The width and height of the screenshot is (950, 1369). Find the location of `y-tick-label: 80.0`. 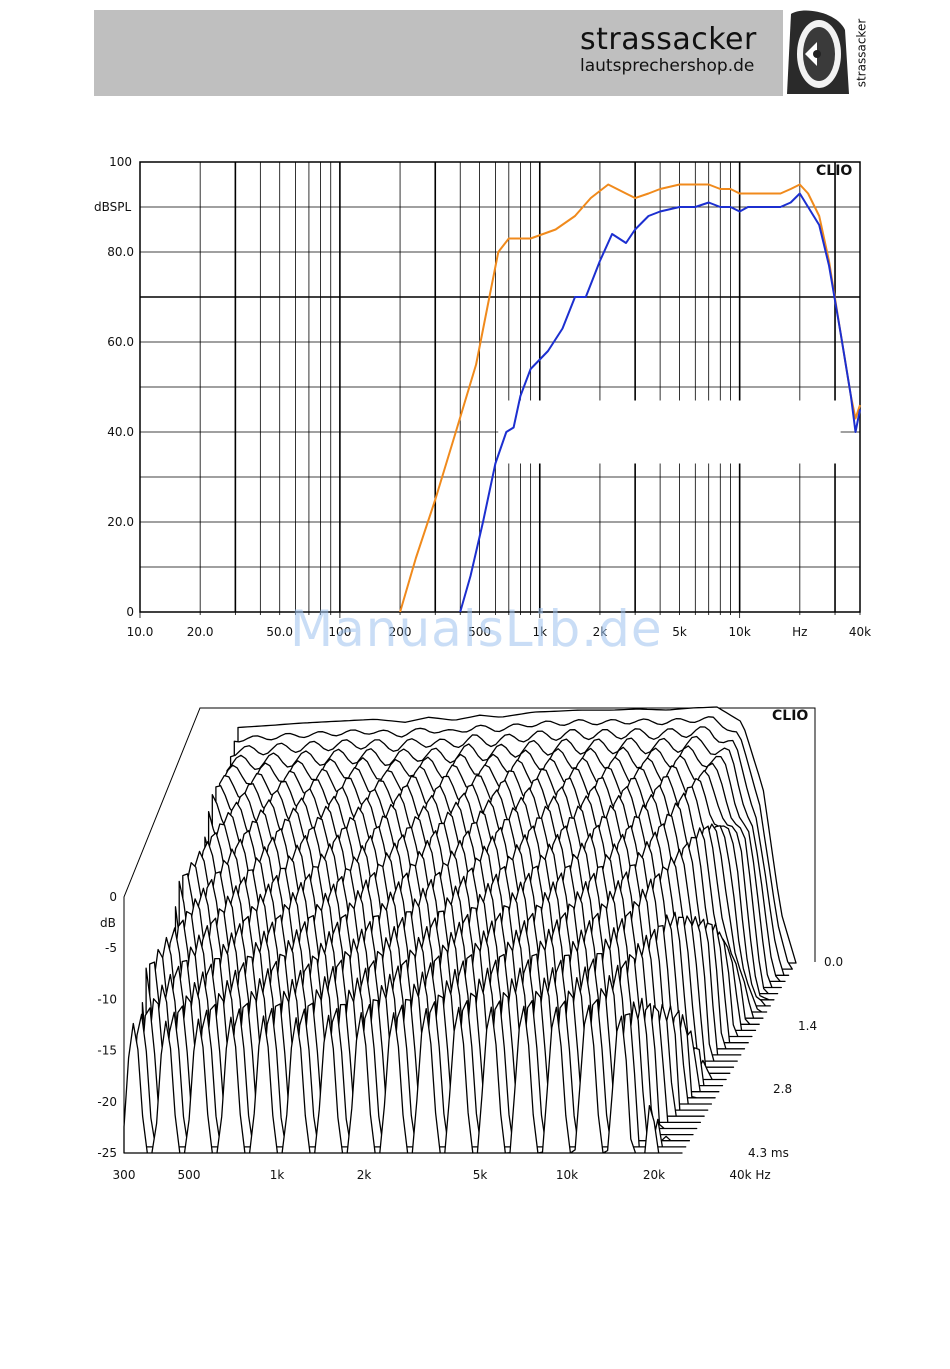

y-tick-label: 80.0 is located at coordinates (120, 252).